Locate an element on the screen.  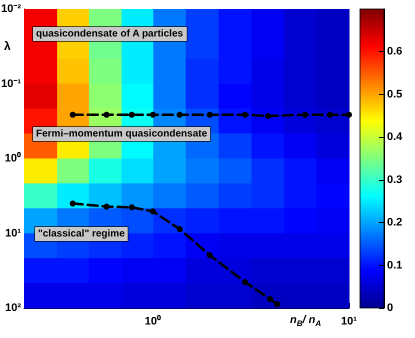
color-bar-label: 0.1 is located at coordinates (394, 265).